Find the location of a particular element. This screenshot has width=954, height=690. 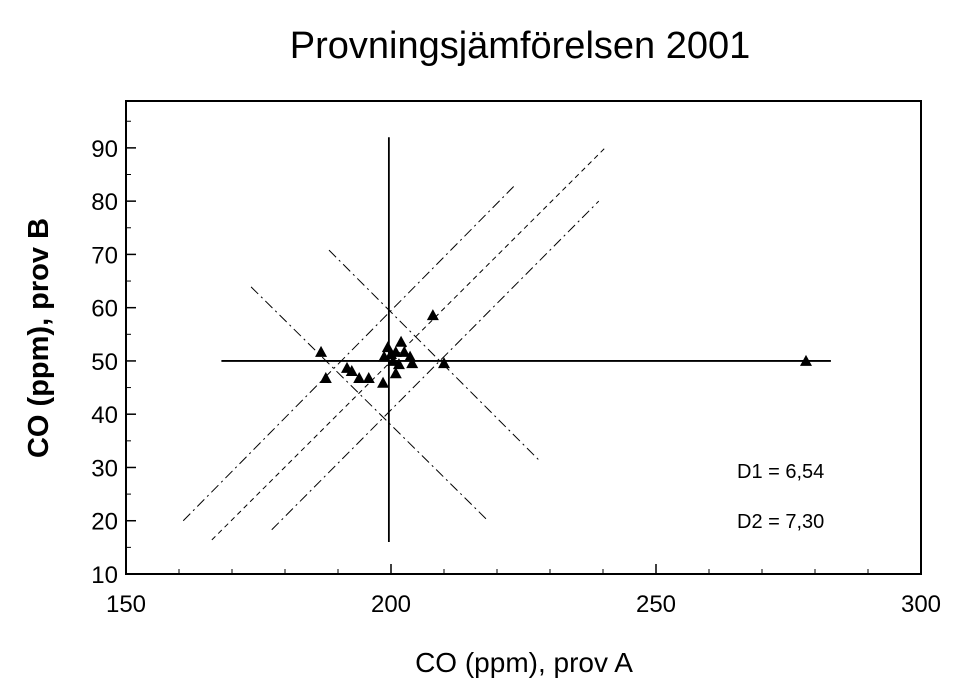

y-axis-label: CO (ppm), prov B is located at coordinates (39, 338).